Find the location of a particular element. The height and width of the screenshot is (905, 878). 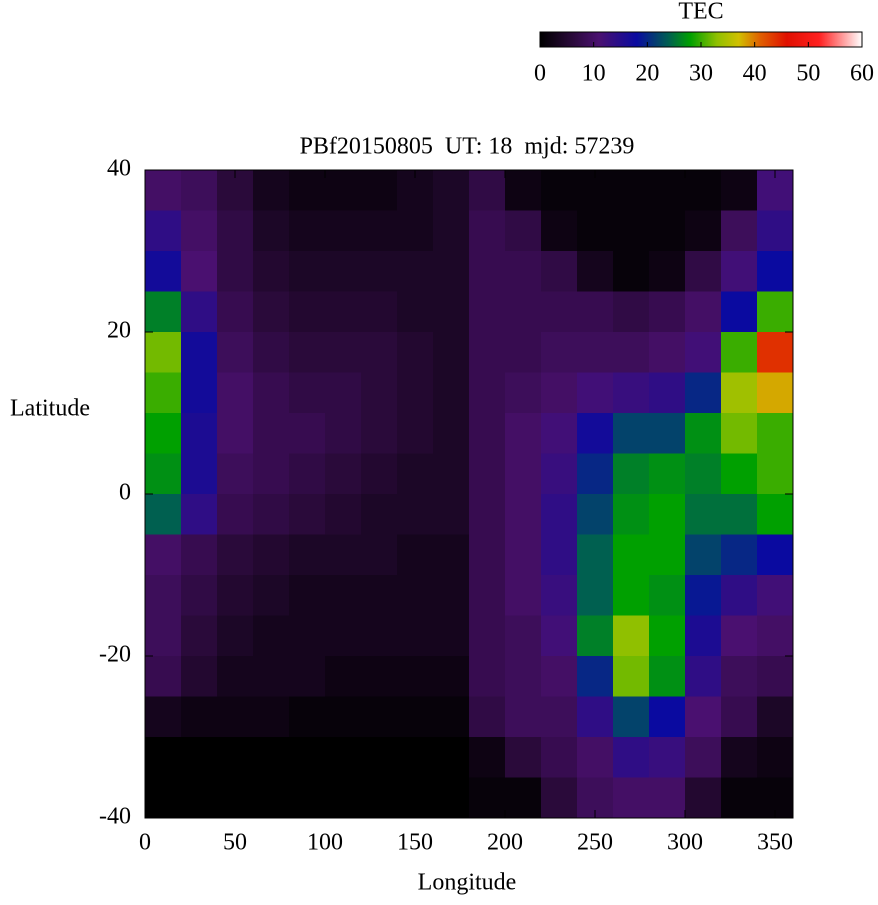

x-tick-label: 250 is located at coordinates (595, 843).